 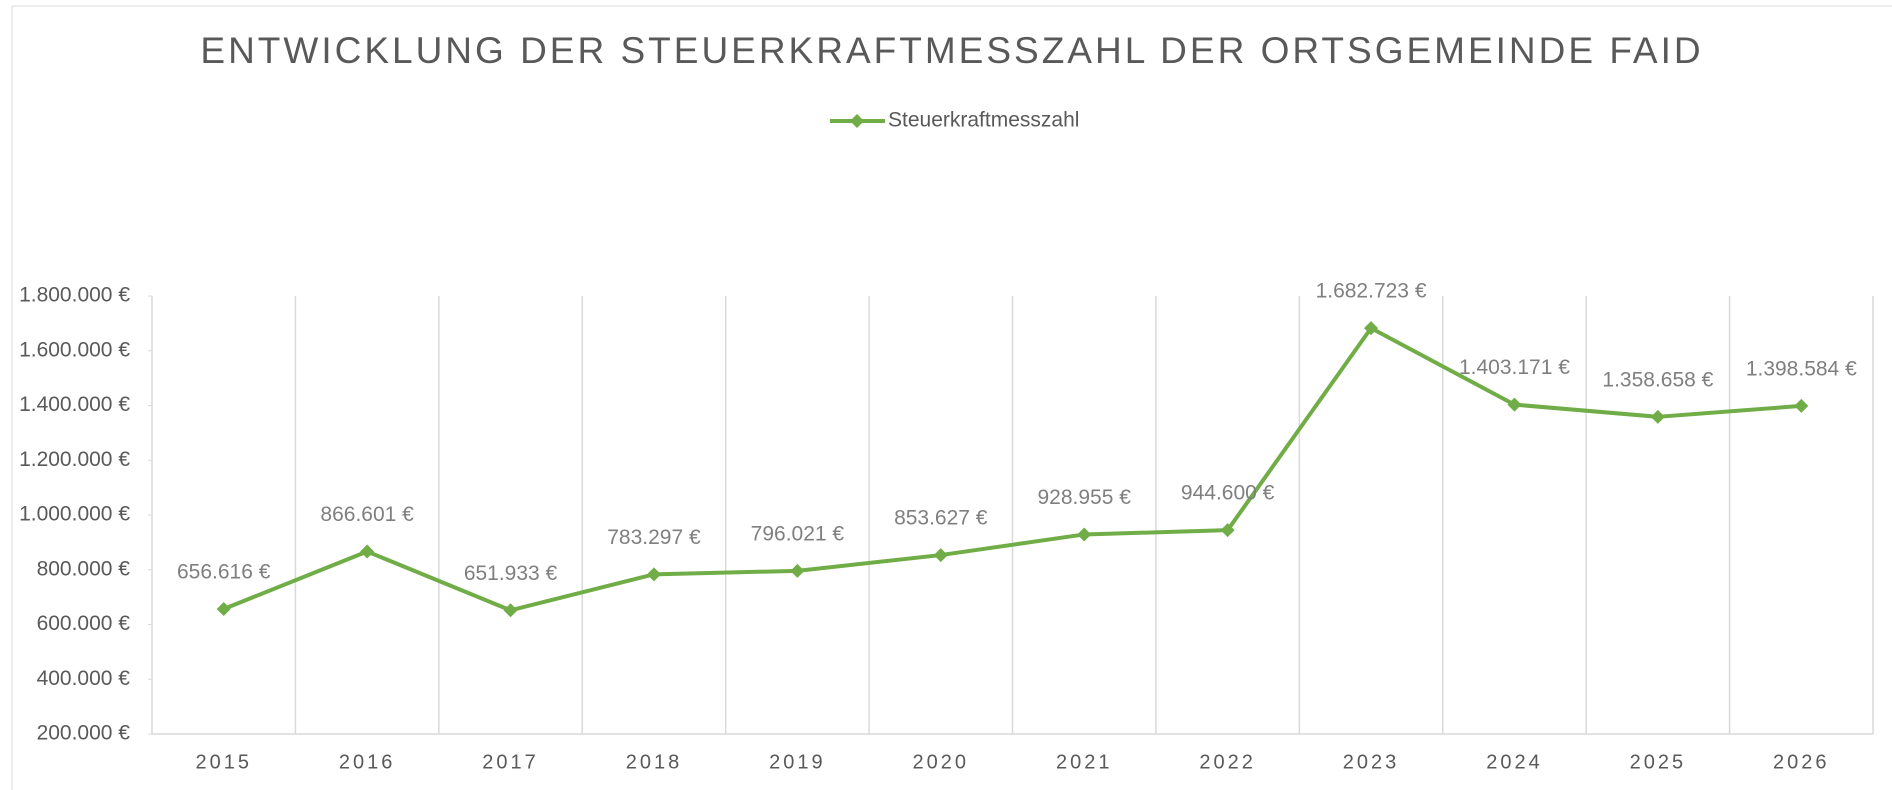 I want to click on data-label: 783.297 €, so click(x=654, y=537).